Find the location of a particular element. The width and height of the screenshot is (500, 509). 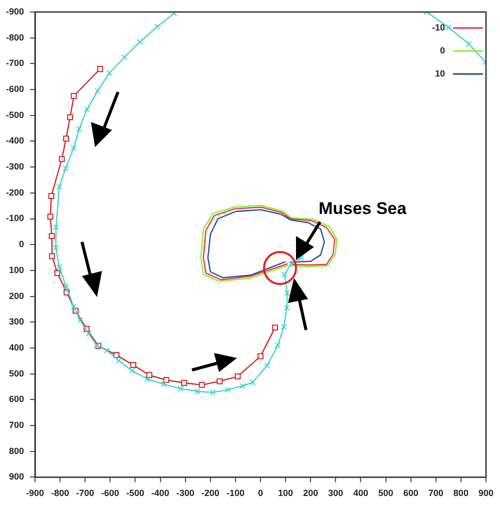

x-tick-label: -500 is located at coordinates (135, 493).